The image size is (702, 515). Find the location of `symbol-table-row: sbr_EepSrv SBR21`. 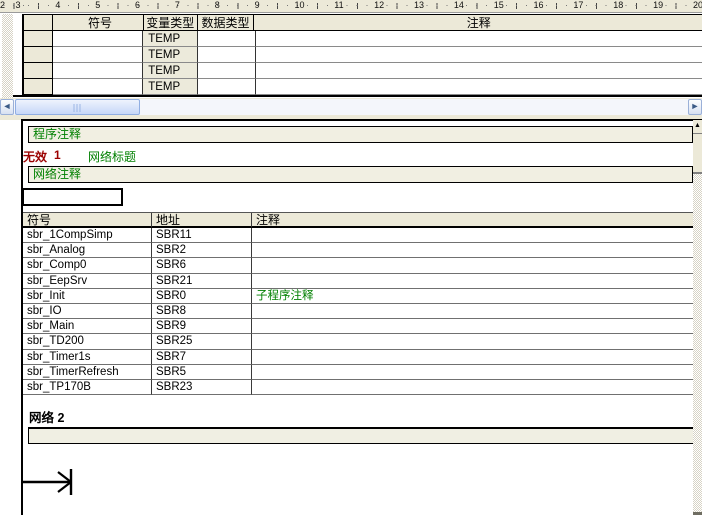

symbol-table-row: sbr_EepSrv SBR21 is located at coordinates (358, 281).